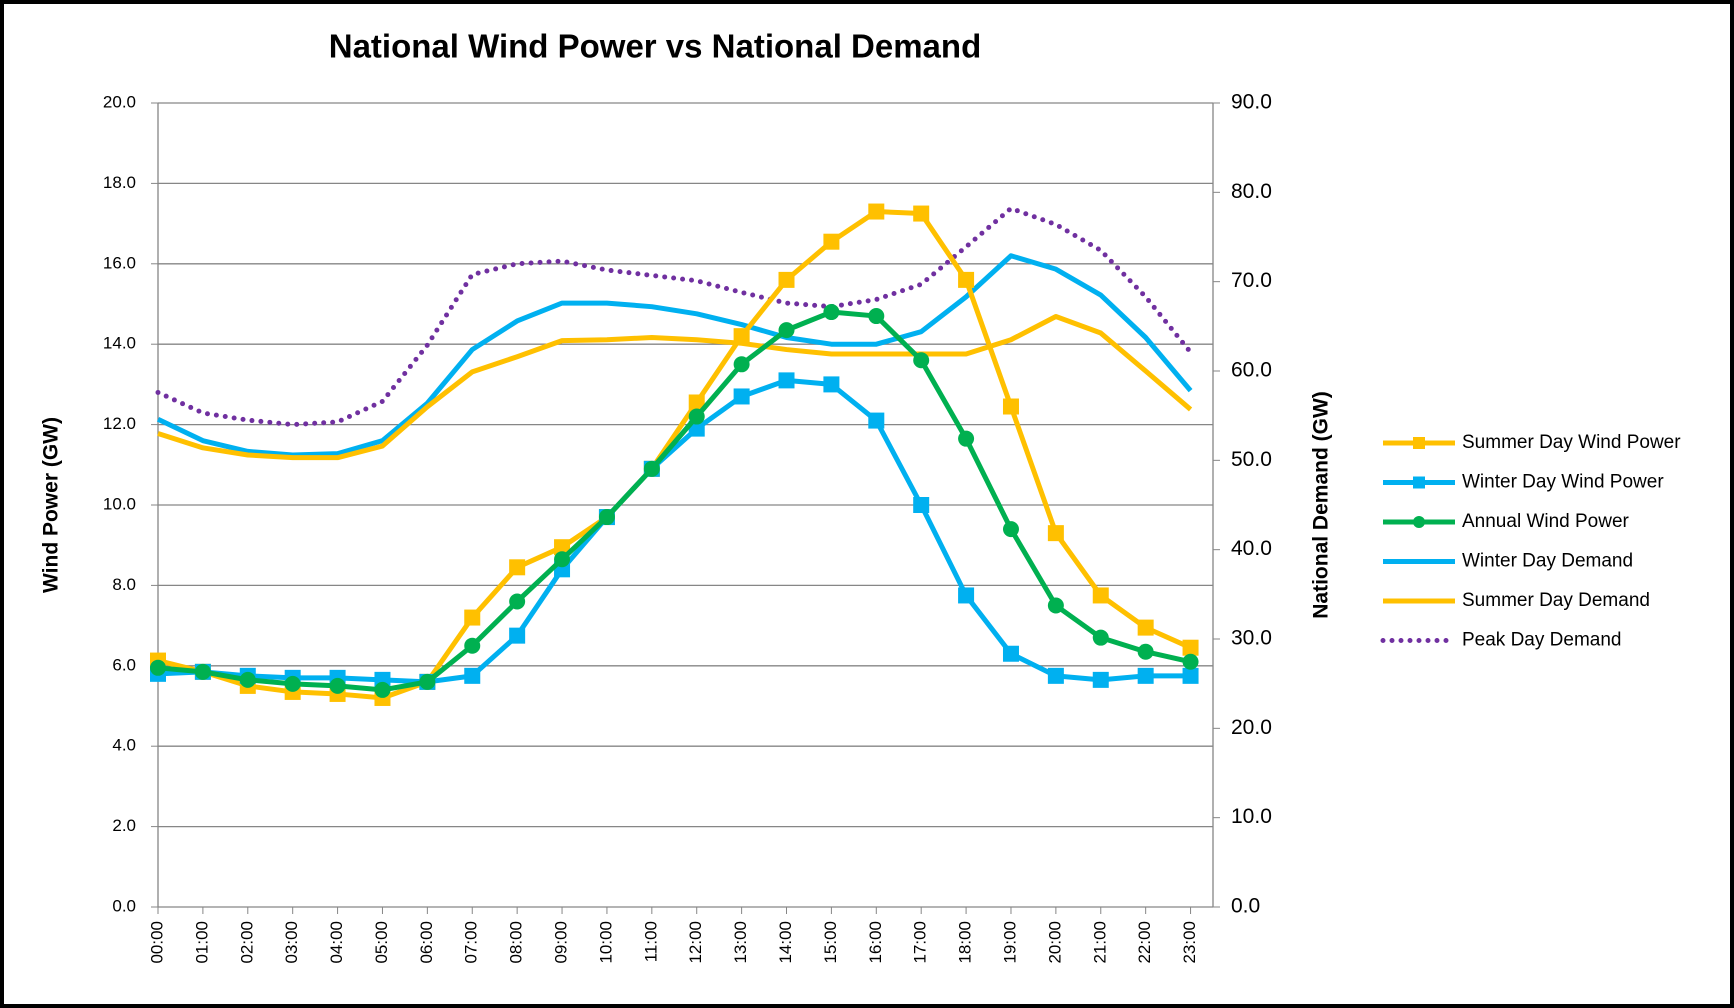  I want to click on x-tick-label: 00:00, so click(156, 942).